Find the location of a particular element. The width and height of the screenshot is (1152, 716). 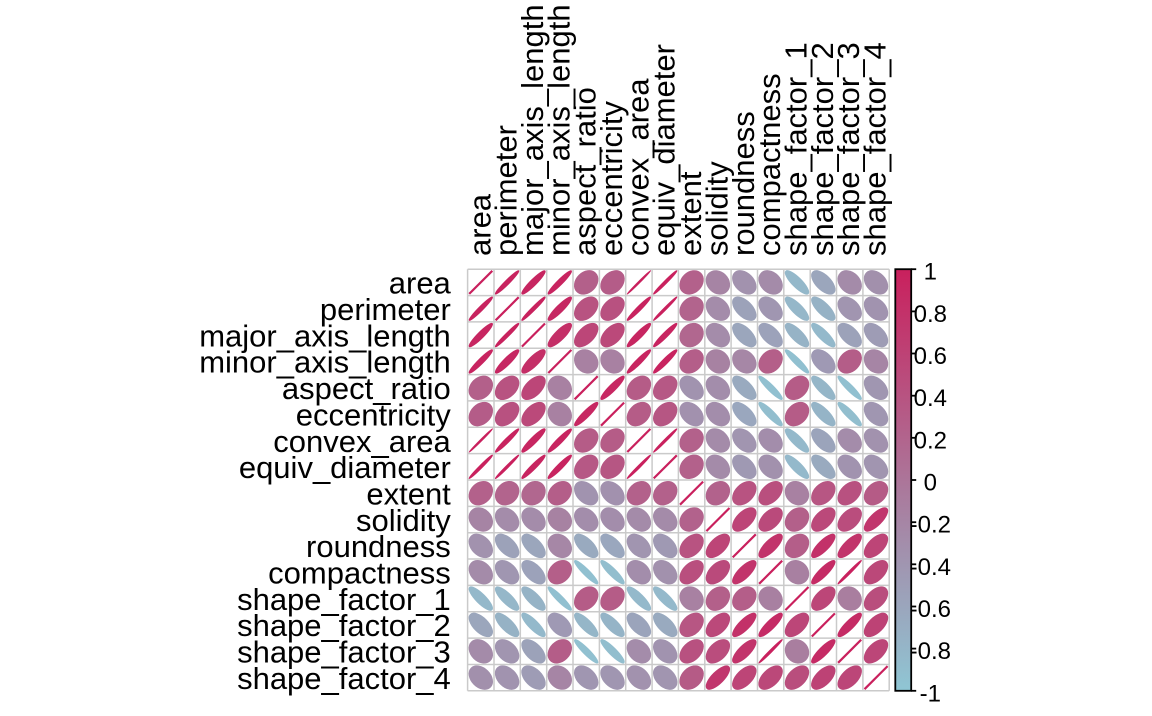

svg-text: 0 is located at coordinates (930, 483).